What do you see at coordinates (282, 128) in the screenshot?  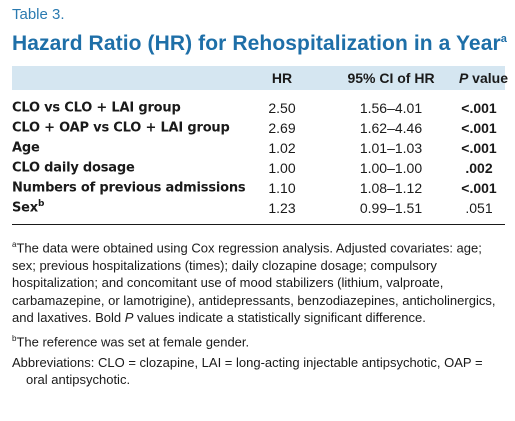 I see `row-hr: 2.69` at bounding box center [282, 128].